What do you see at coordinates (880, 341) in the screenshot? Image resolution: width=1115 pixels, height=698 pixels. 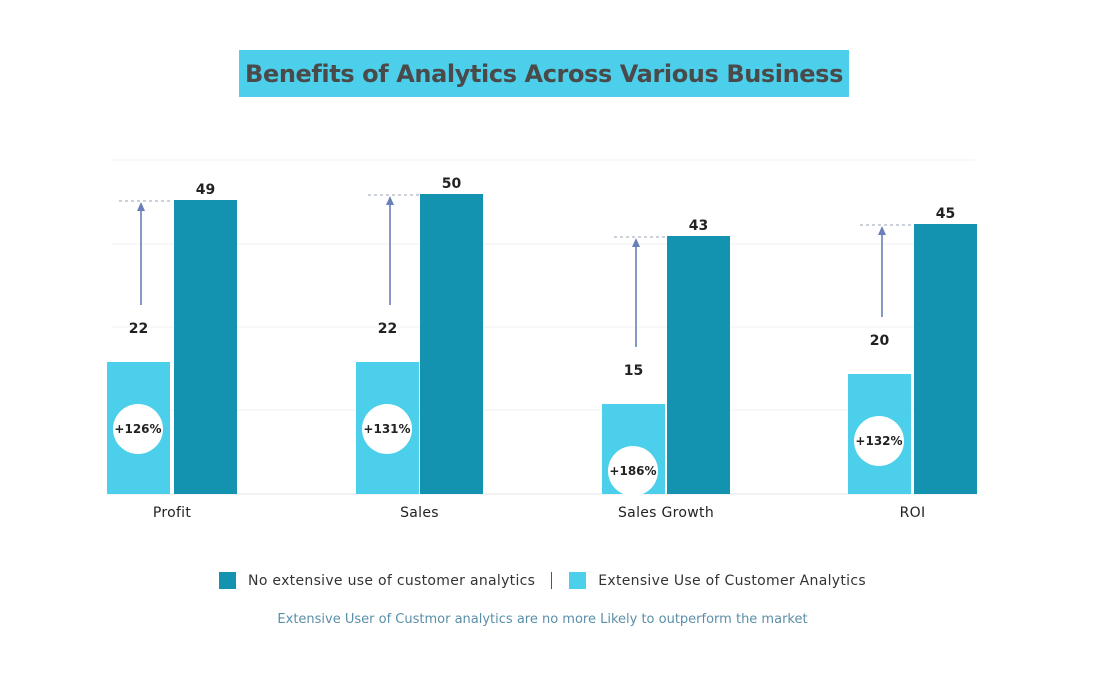 I see `value-label-extensive-3: 20` at bounding box center [880, 341].